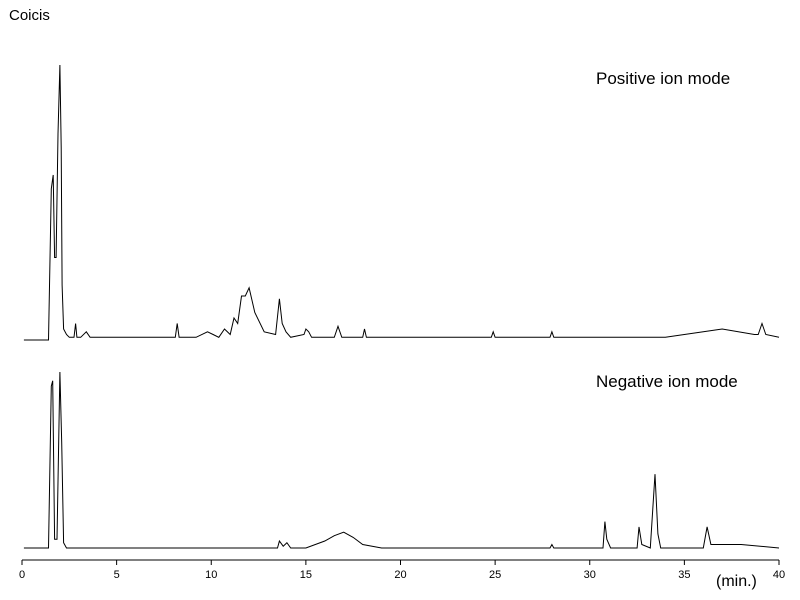 The image size is (800, 600). Describe the element at coordinates (22, 575) in the screenshot. I see `x-tick-label: 0` at that location.